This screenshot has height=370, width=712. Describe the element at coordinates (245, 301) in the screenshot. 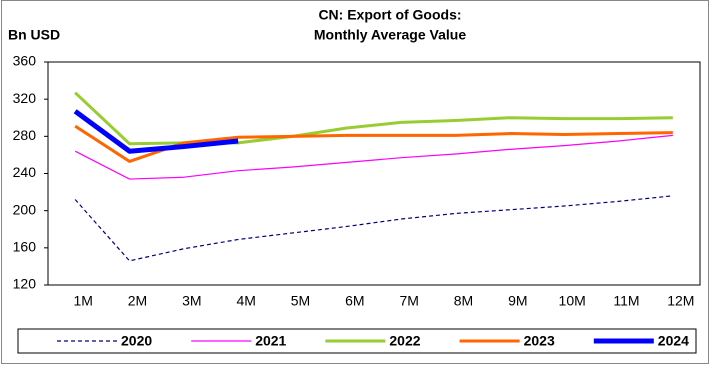

I see `x-tick-label: 4M` at that location.